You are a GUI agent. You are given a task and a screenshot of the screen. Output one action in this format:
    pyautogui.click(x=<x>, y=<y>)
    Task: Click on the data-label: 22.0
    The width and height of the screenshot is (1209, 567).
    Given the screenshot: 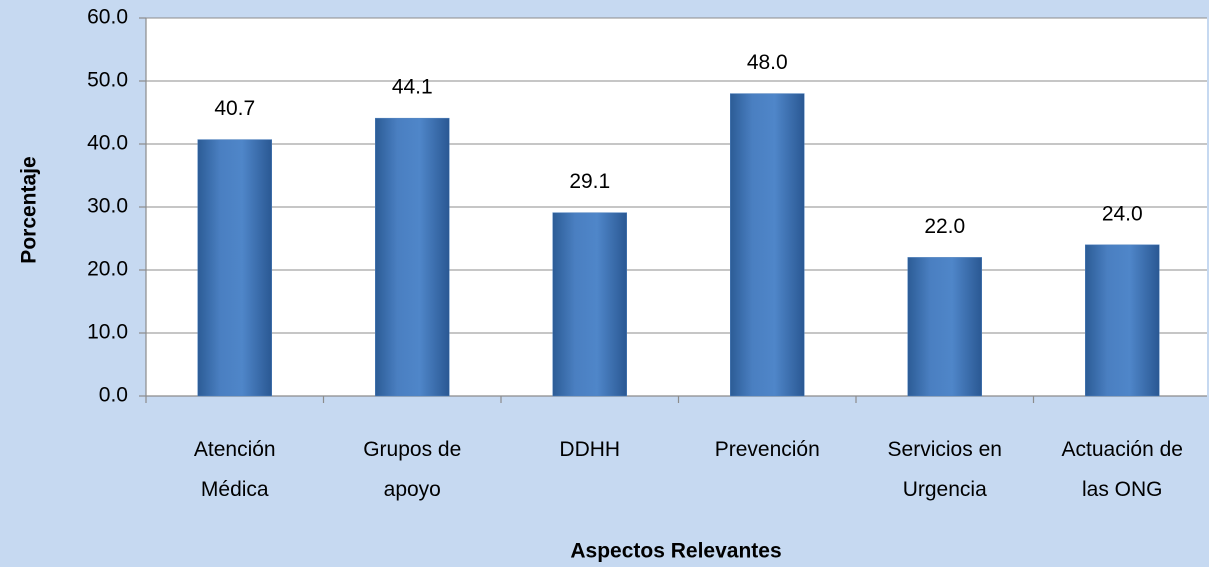 What is the action you would take?
    pyautogui.click(x=944, y=226)
    